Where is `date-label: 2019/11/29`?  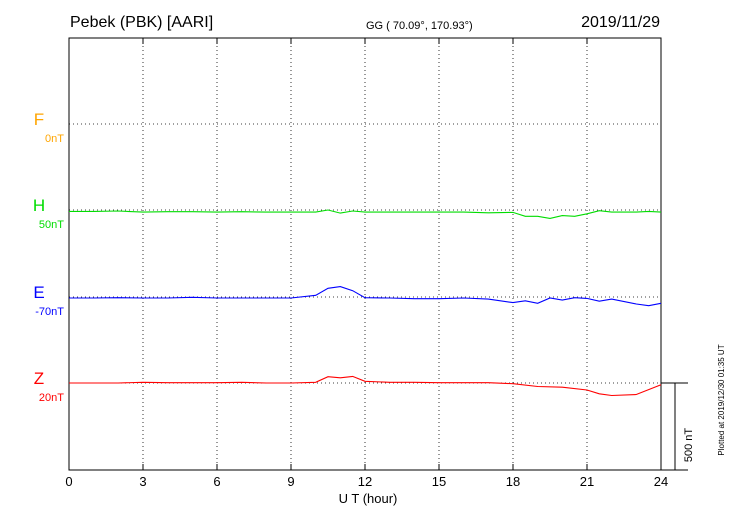
date-label: 2019/11/29 is located at coordinates (620, 22).